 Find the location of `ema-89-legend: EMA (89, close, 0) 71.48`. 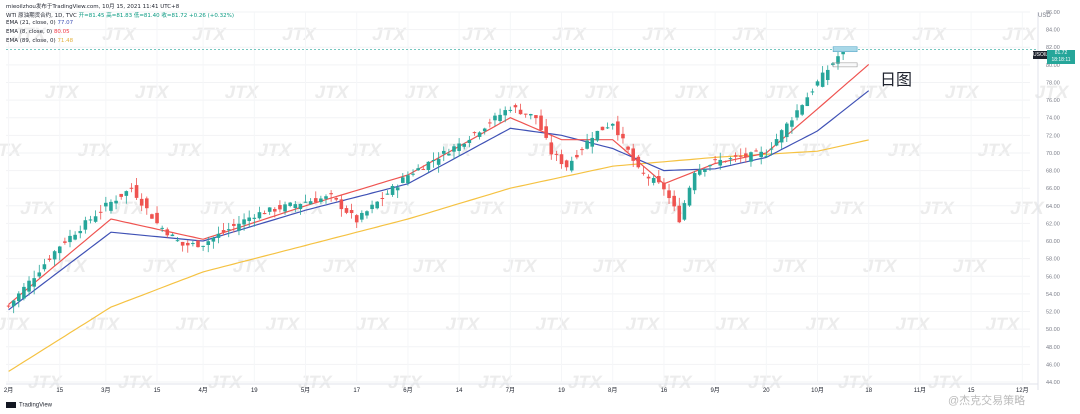

ema-89-legend: EMA (89, close, 0) 71.48 is located at coordinates (39, 41).